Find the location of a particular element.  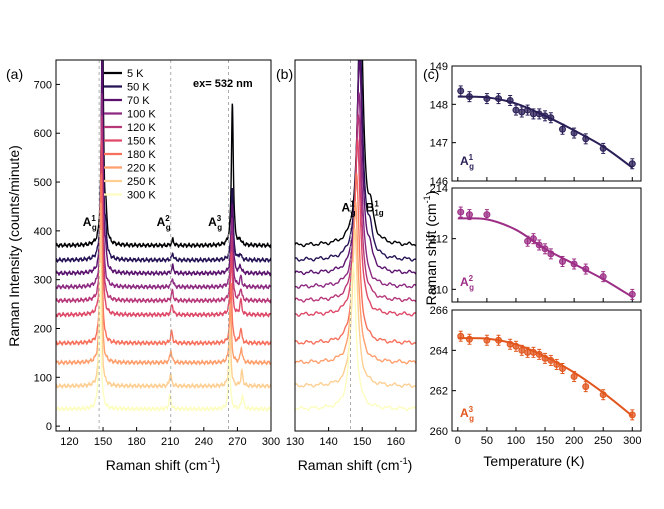

x-tick-label: 50 is located at coordinates (487, 441).